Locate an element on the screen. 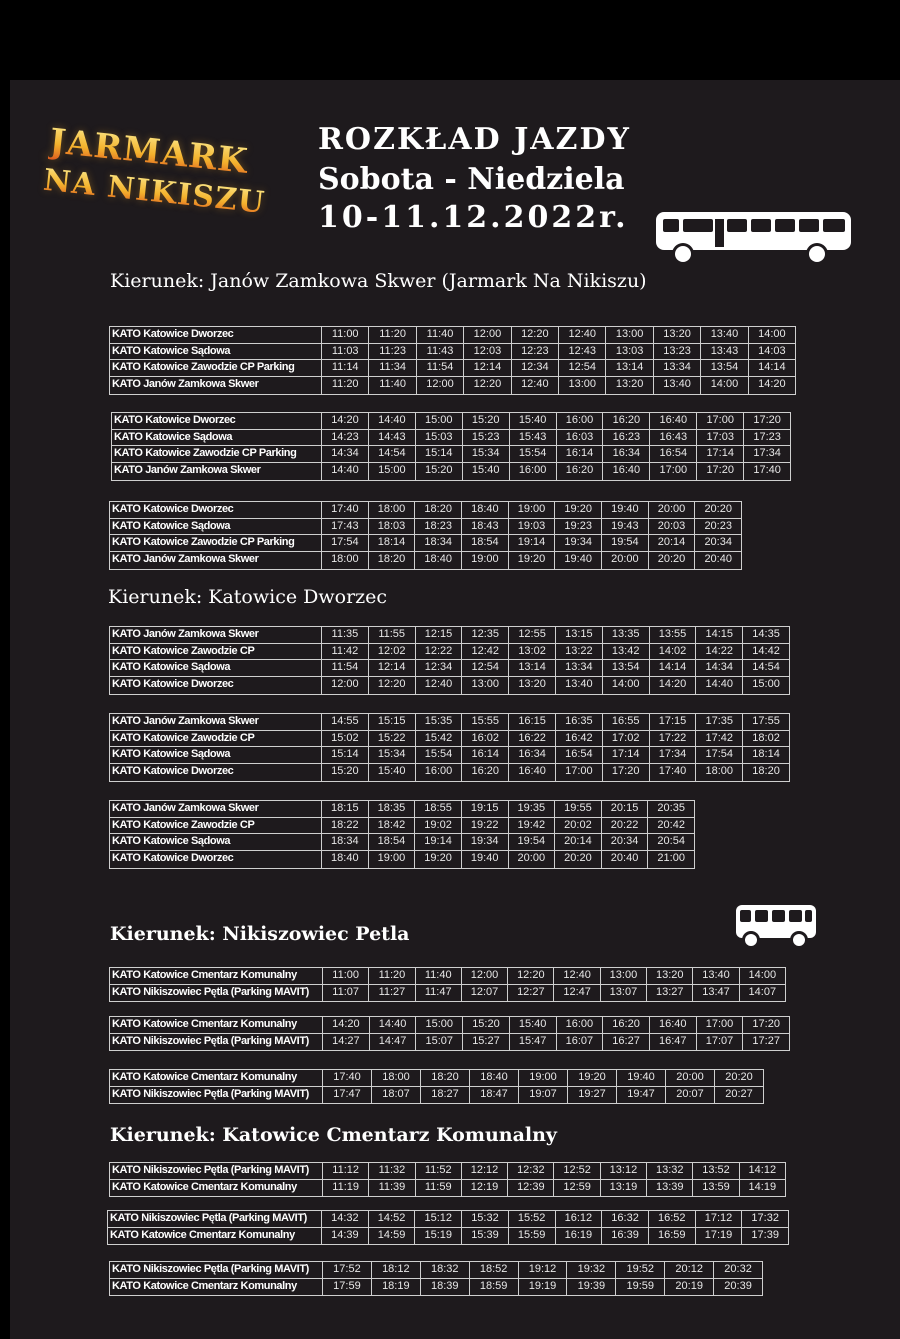  departure-time: 17:12 is located at coordinates (719, 1219).